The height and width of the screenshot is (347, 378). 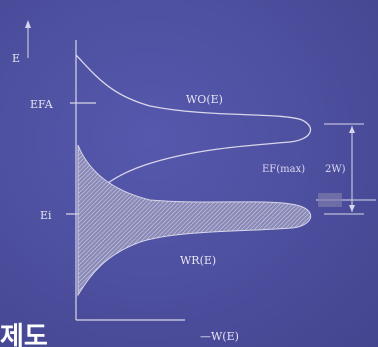 I want to click on label-e-axis: E, so click(x=16, y=58).